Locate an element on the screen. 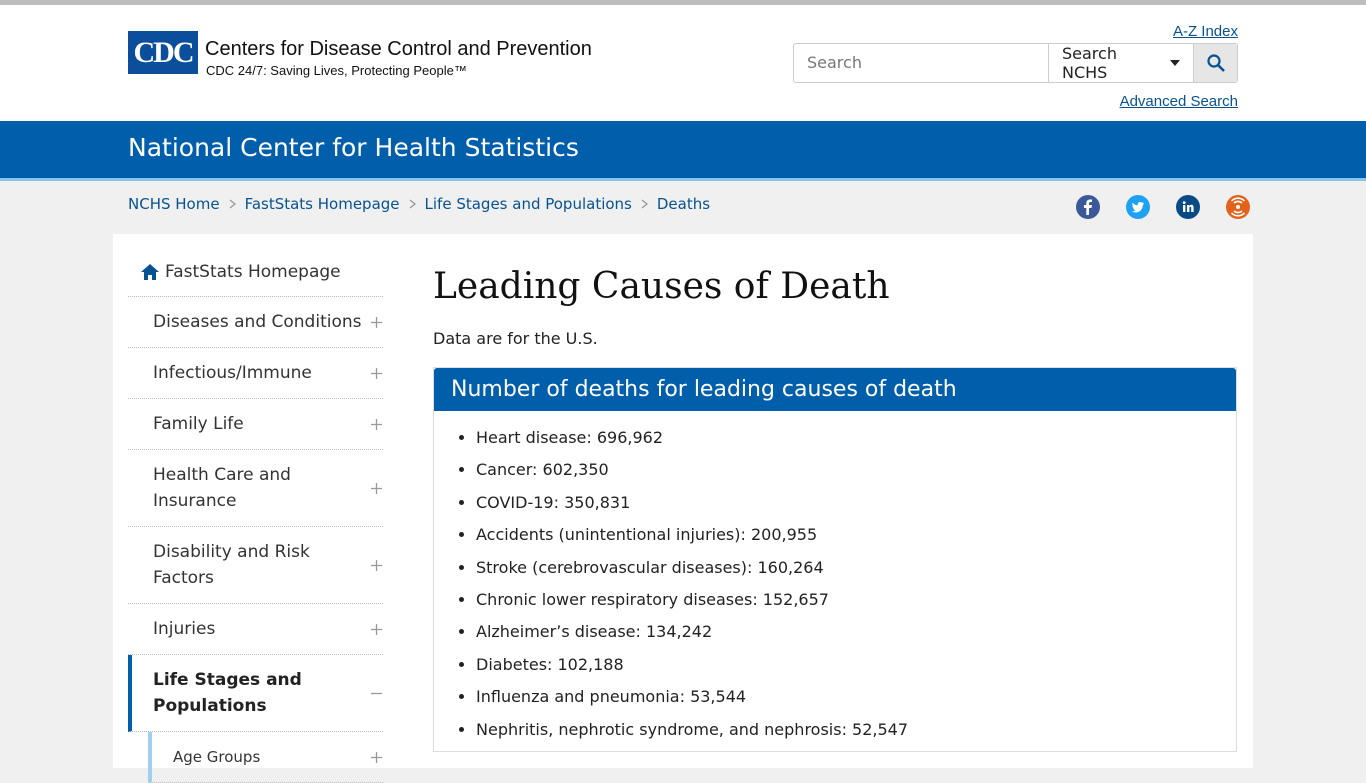 The image size is (1366, 783). sidebar-label: Diseases and Conditions is located at coordinates (257, 322).